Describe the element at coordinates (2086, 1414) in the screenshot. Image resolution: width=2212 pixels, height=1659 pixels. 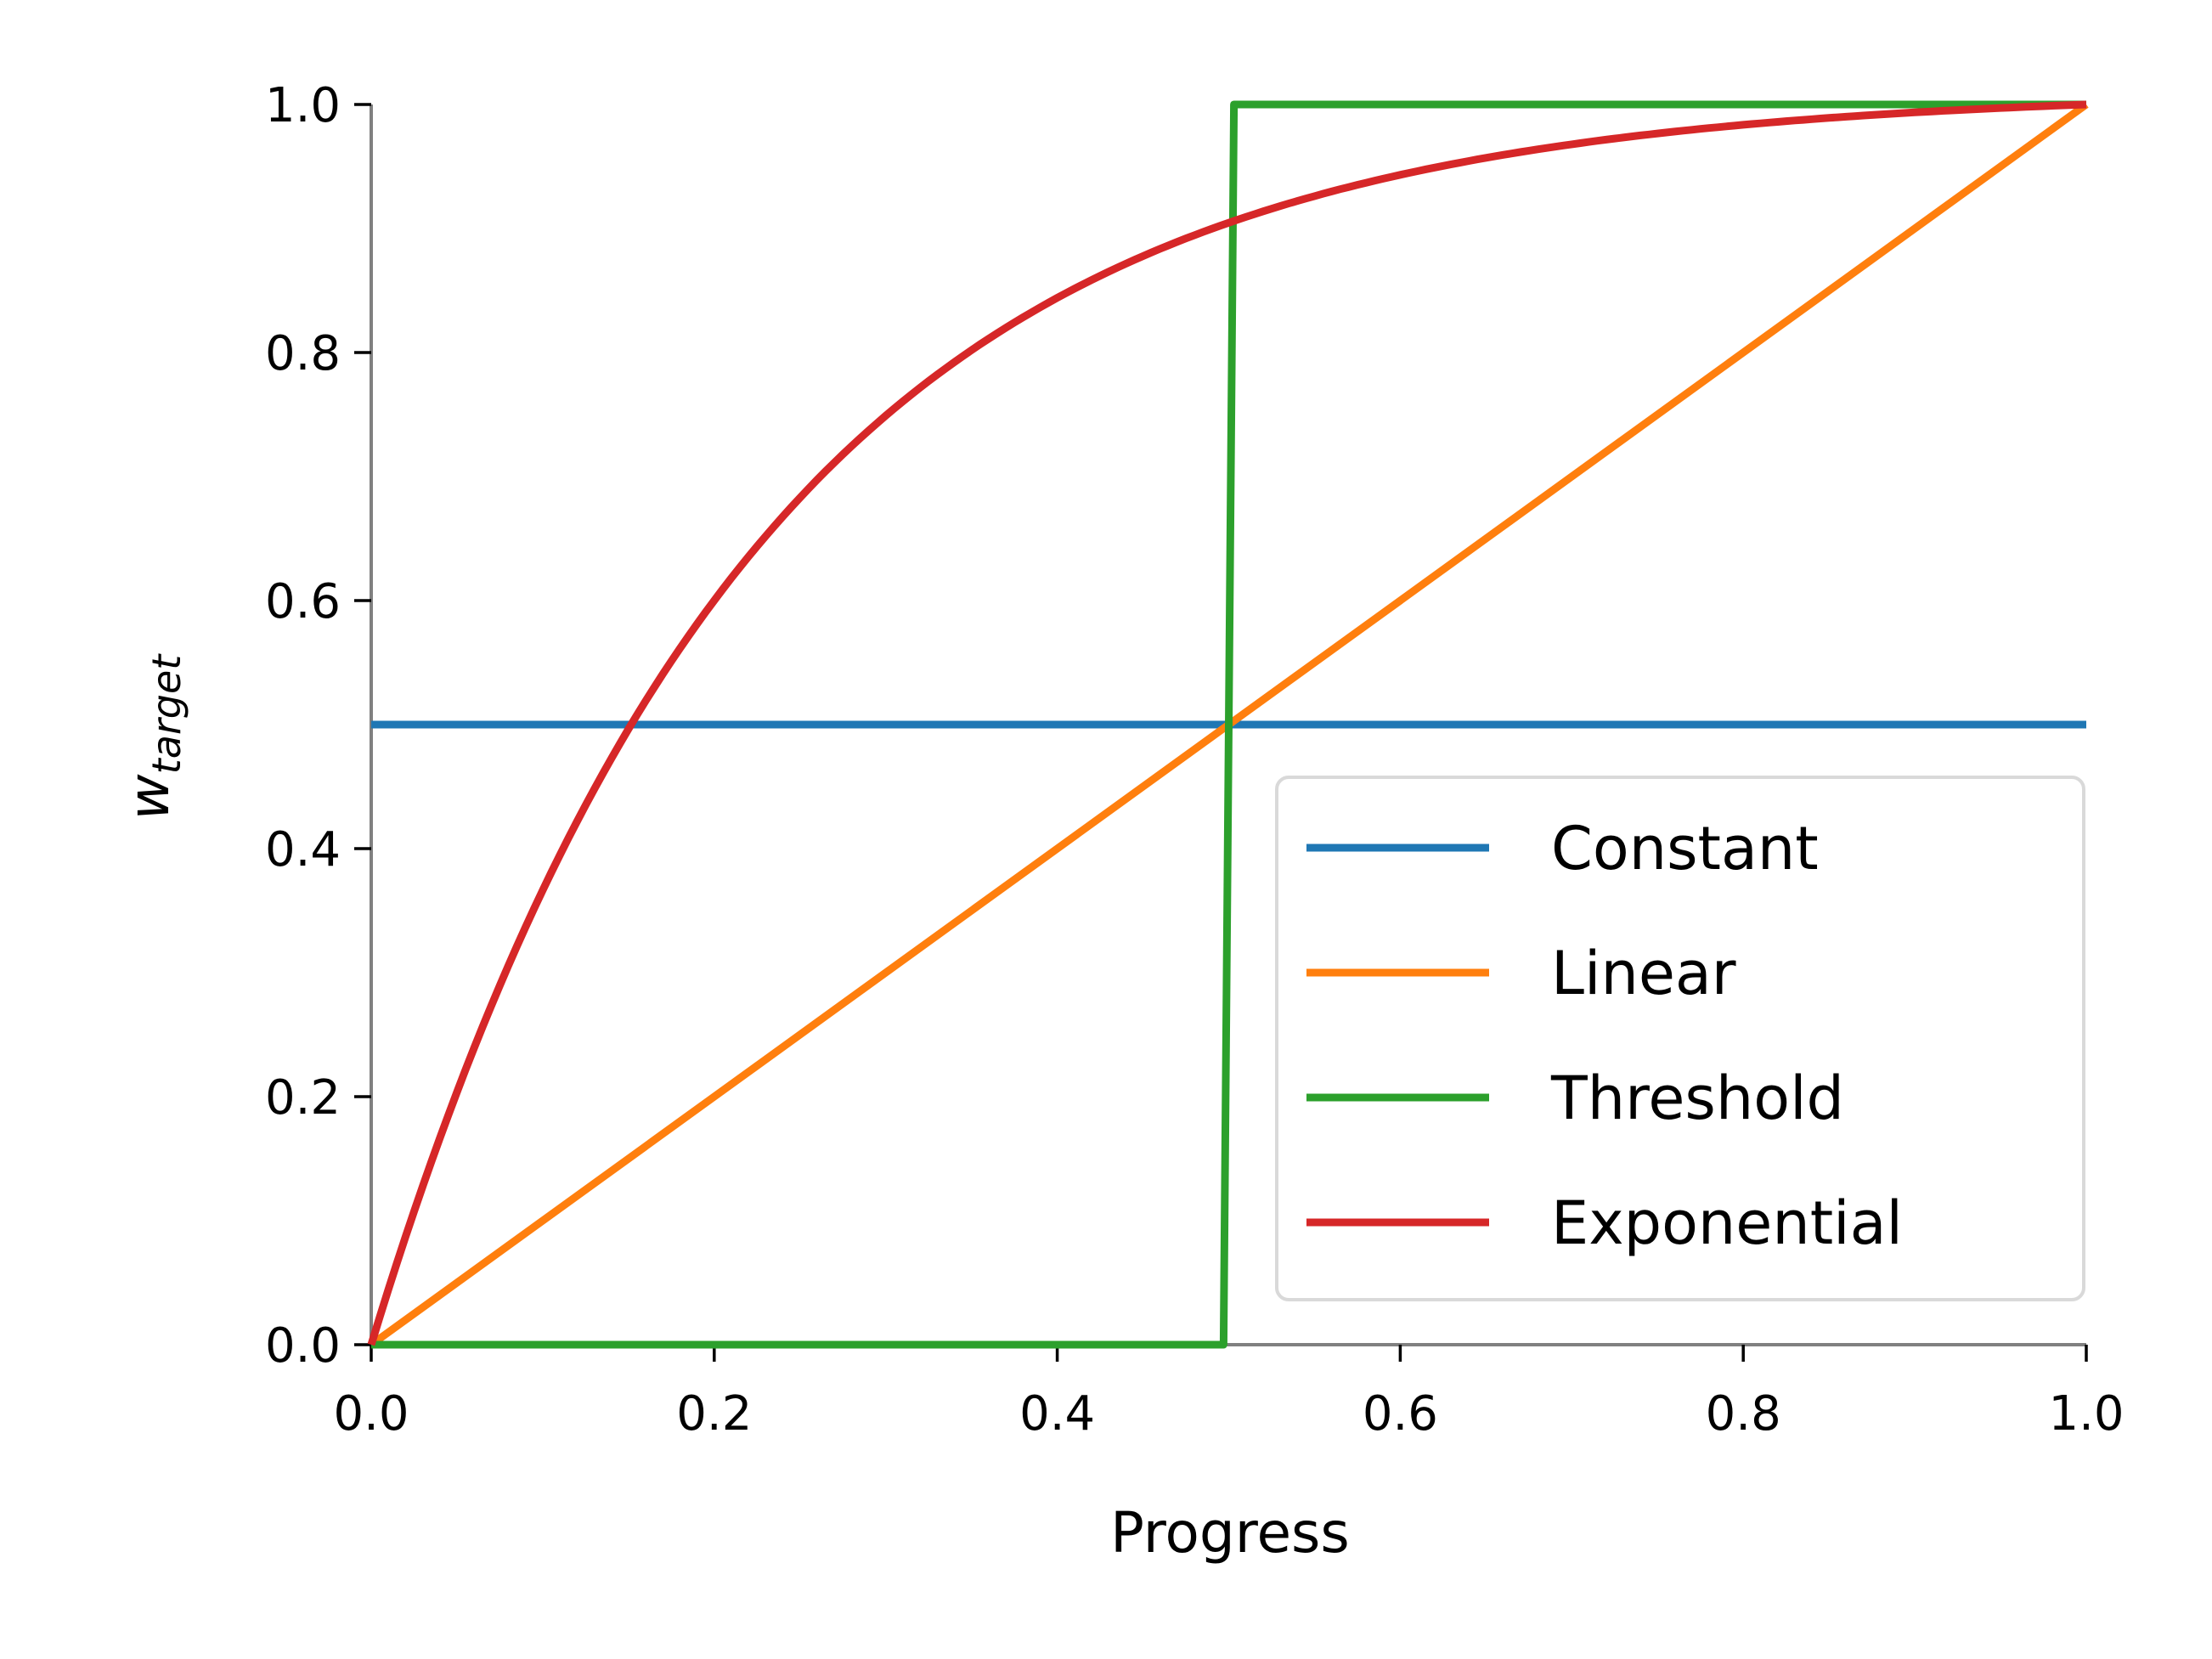
I see `x-tick-label: 1.0` at that location.